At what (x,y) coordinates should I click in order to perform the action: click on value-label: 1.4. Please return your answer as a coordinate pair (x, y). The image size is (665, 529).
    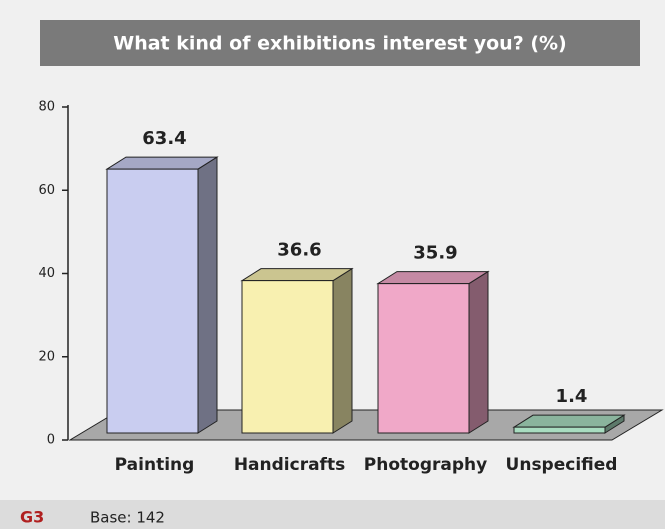
    Looking at the image, I should click on (572, 396).